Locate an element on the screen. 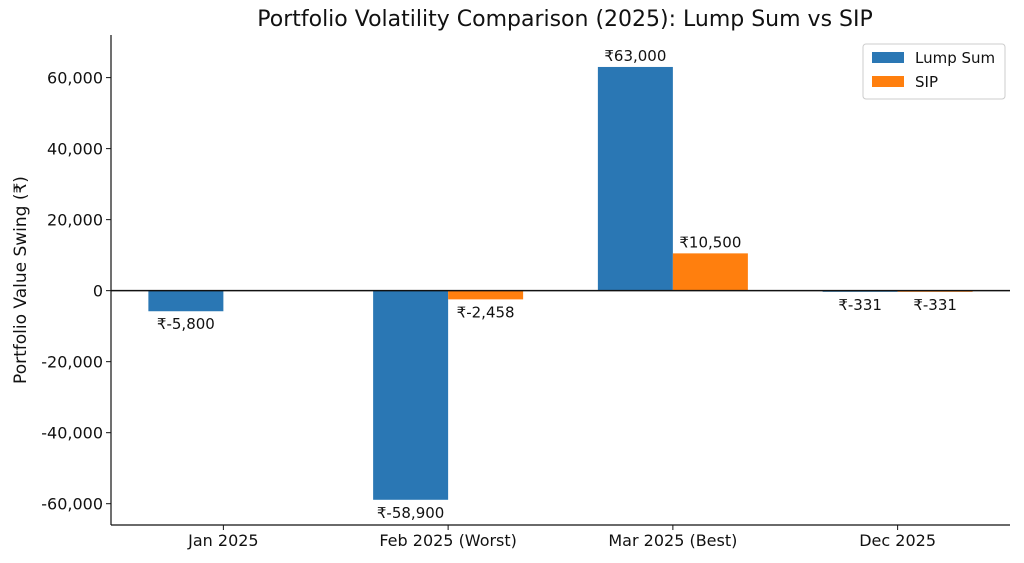 The image size is (1024, 563). legend: Lump Sum SIP is located at coordinates (934, 71).